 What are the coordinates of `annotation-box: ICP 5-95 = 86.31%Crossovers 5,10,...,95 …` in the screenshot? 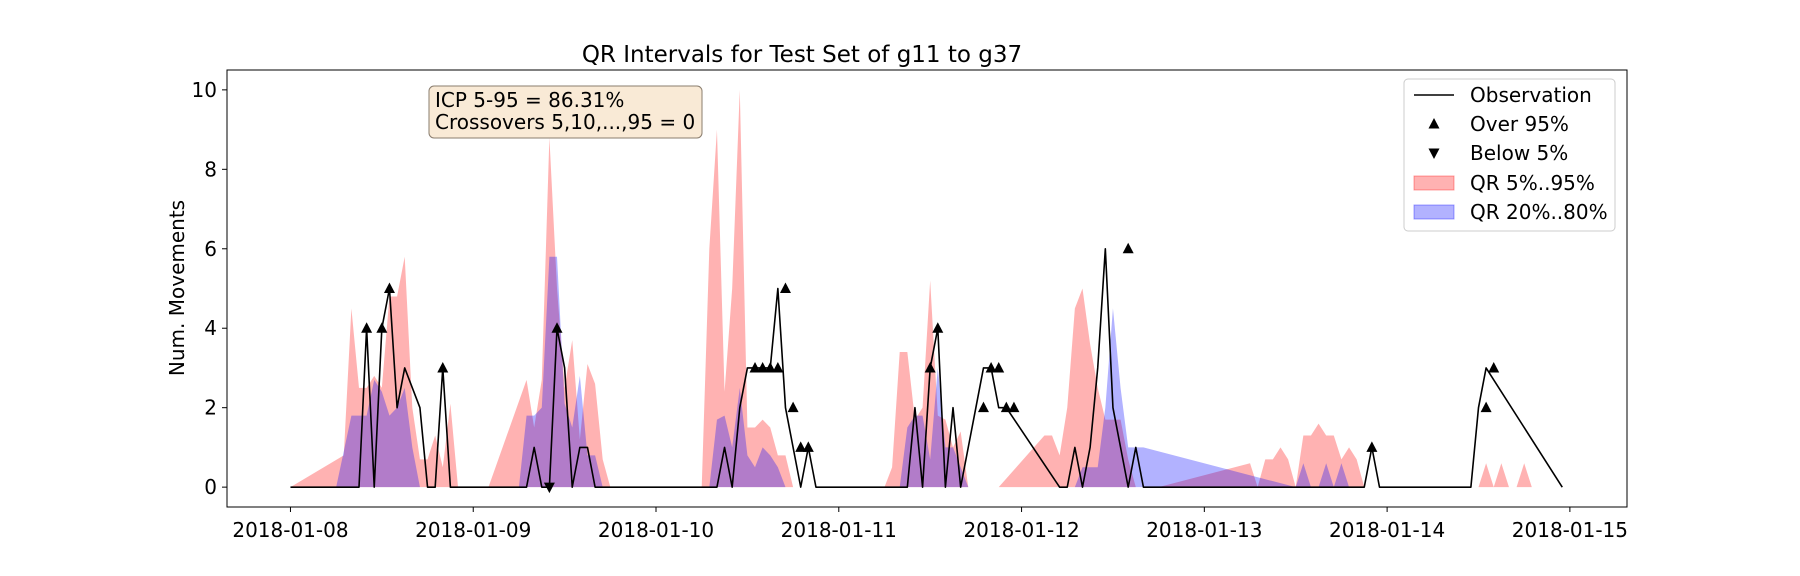 It's located at (565, 112).